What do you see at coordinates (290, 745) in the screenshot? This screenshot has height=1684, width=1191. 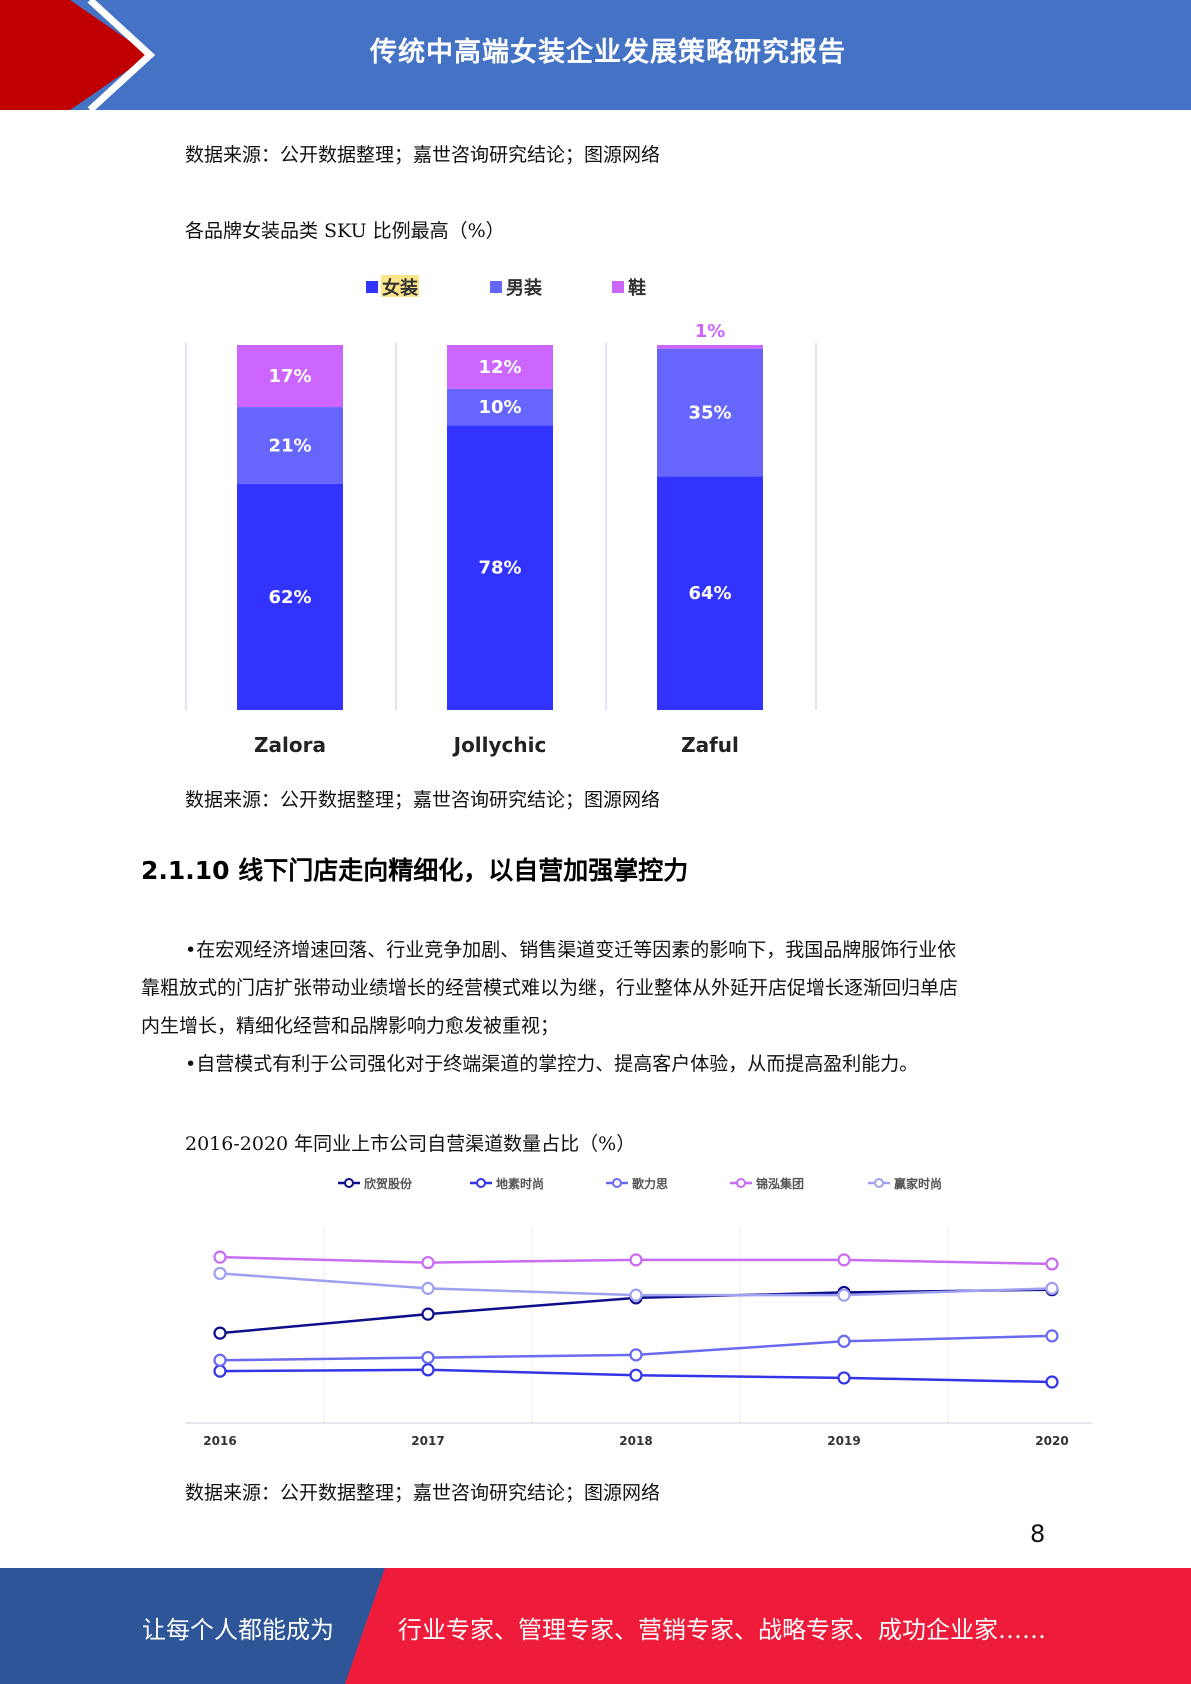 I see `category-label: Zalora` at bounding box center [290, 745].